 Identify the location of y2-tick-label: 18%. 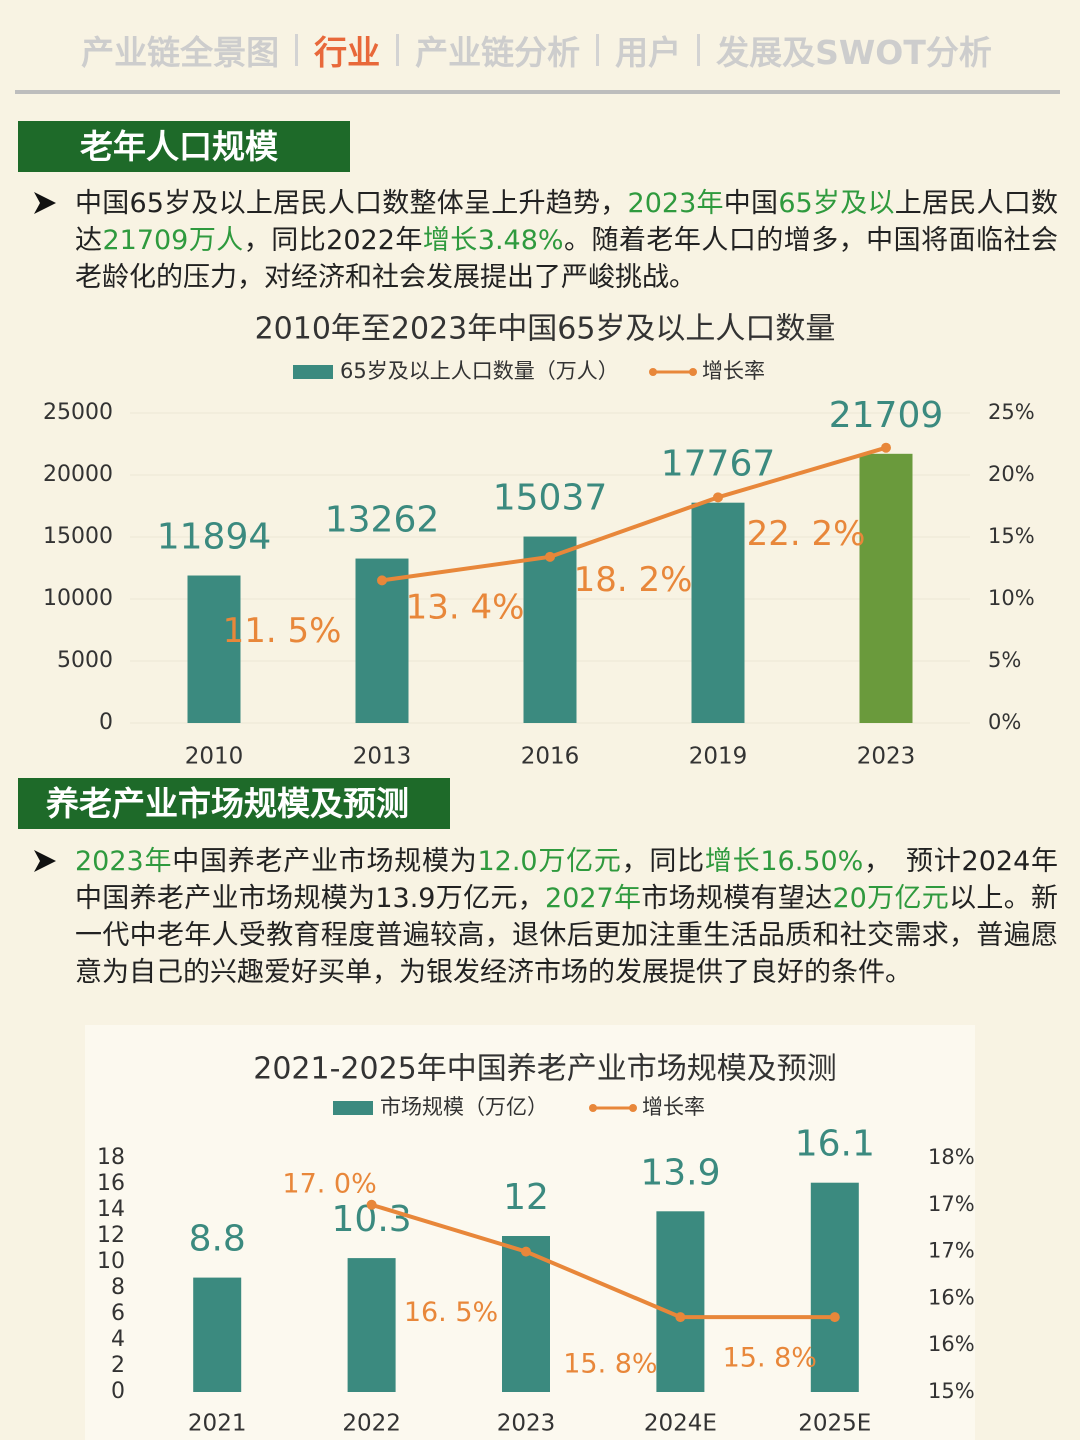
(951, 1157).